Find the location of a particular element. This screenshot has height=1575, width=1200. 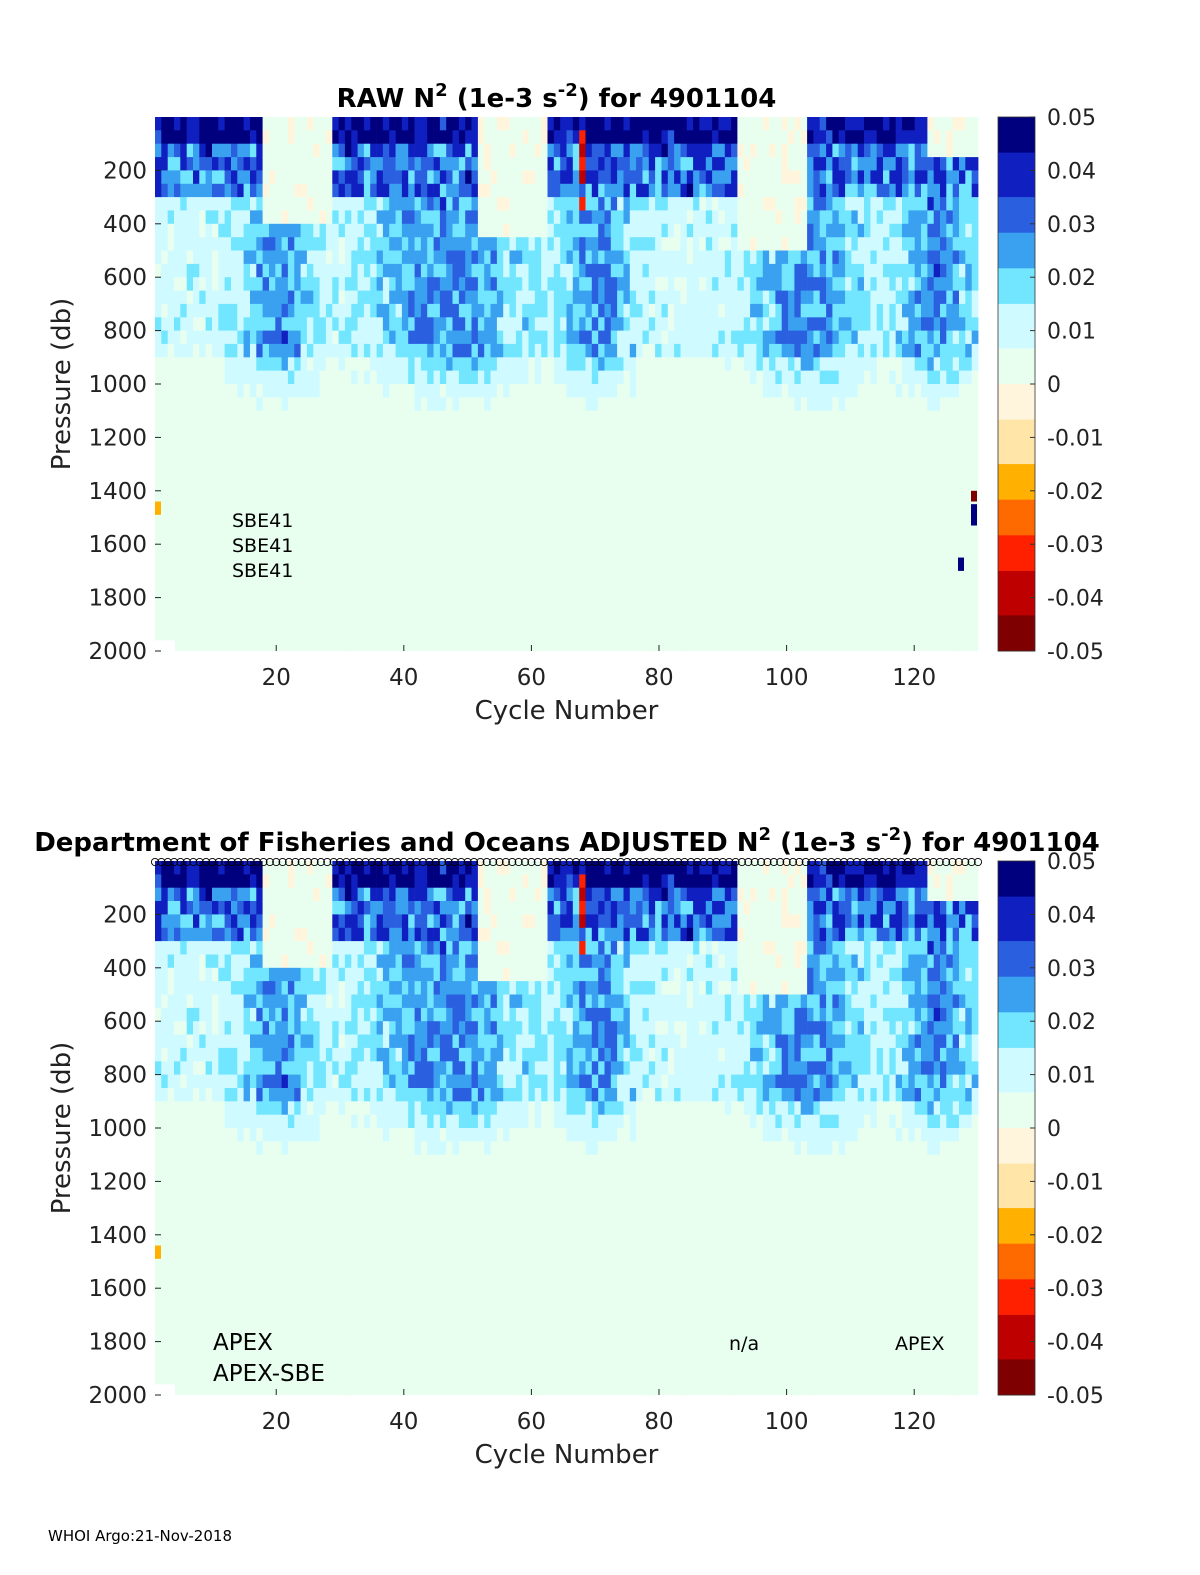

colorbar-swatch is located at coordinates (1016, 584).